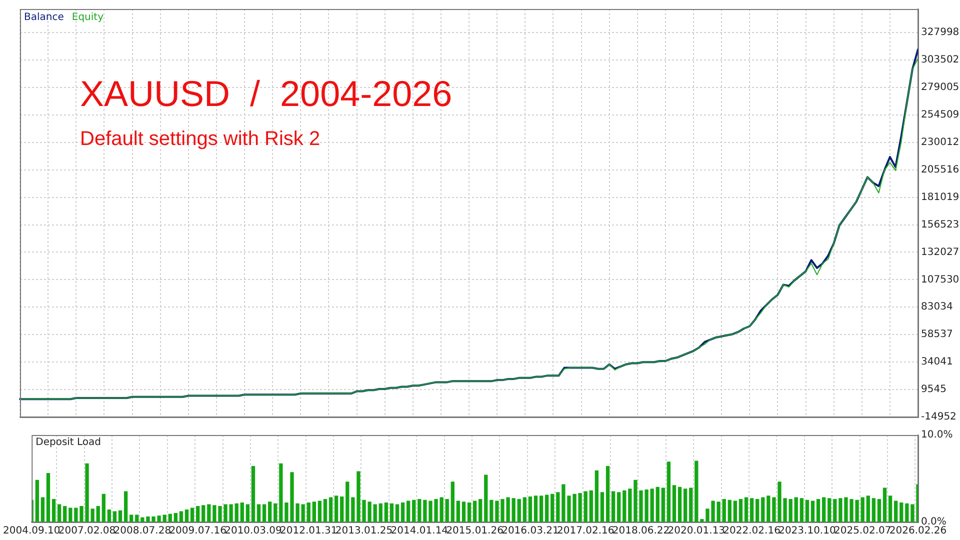 The width and height of the screenshot is (960, 540). Describe the element at coordinates (940, 60) in the screenshot. I see `y-tick-label: 303502` at that location.